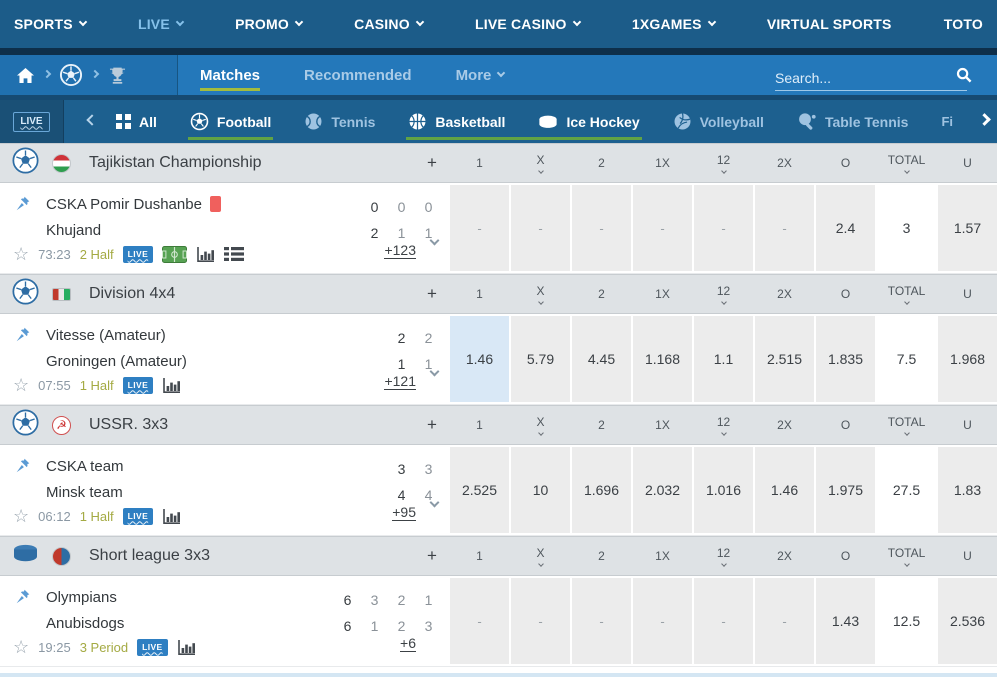 This screenshot has height=677, width=997. Describe the element at coordinates (852, 121) in the screenshot. I see `sport-tab-table-tennis: Table Tennis` at that location.